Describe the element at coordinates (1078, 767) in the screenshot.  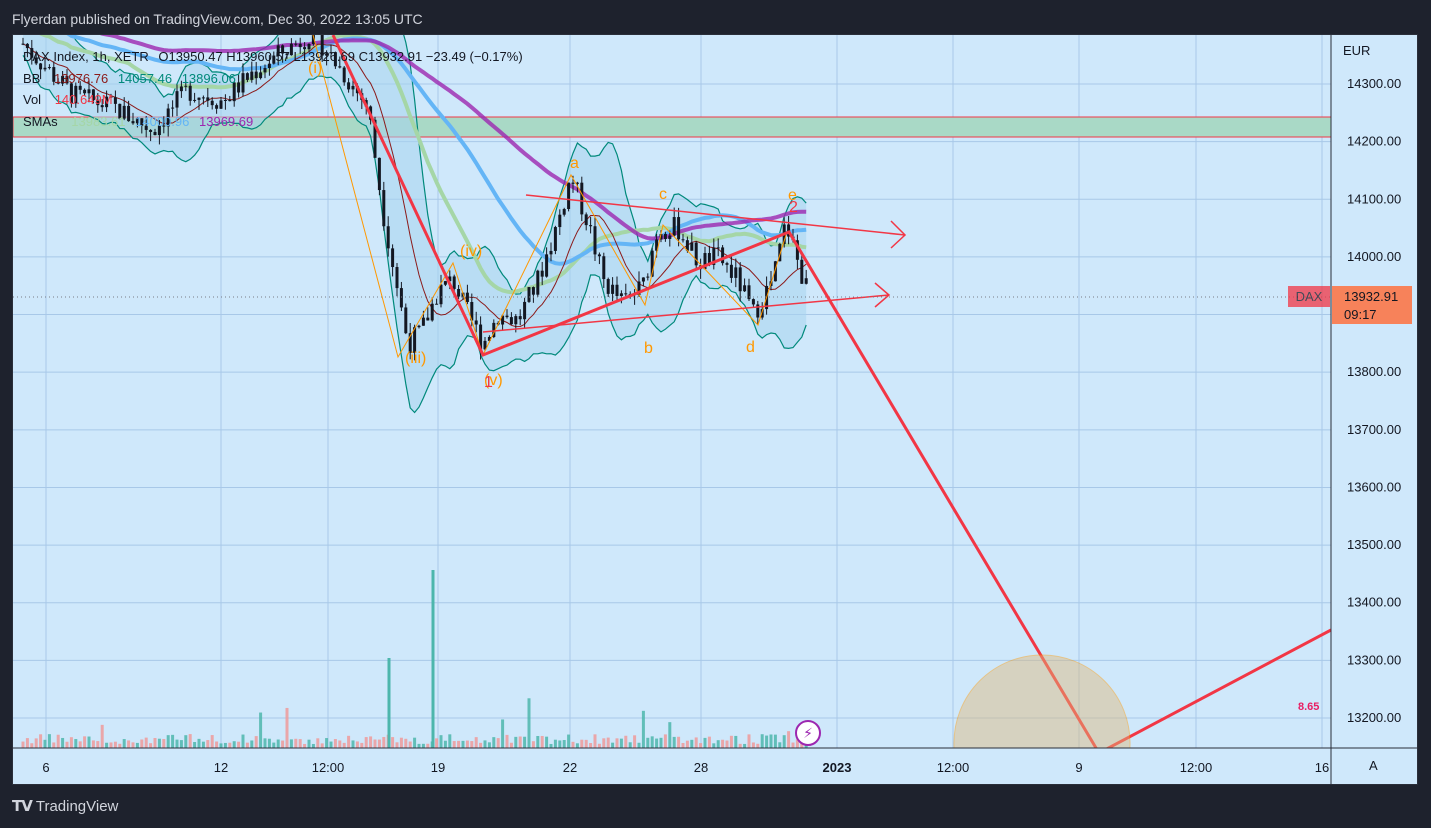
I see `time-tick: 9` at that location.